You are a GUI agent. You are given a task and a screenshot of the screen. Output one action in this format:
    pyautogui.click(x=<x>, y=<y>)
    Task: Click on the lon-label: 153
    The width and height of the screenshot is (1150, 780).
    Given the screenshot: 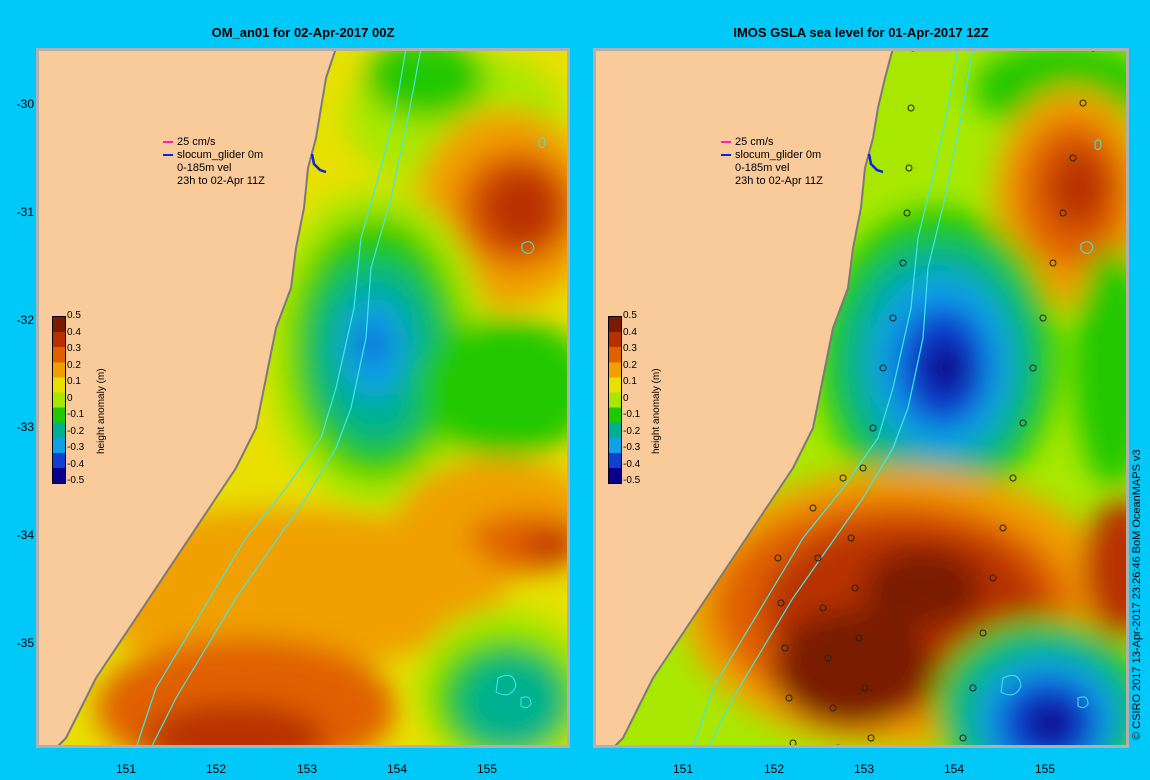 What is the action you would take?
    pyautogui.click(x=307, y=769)
    